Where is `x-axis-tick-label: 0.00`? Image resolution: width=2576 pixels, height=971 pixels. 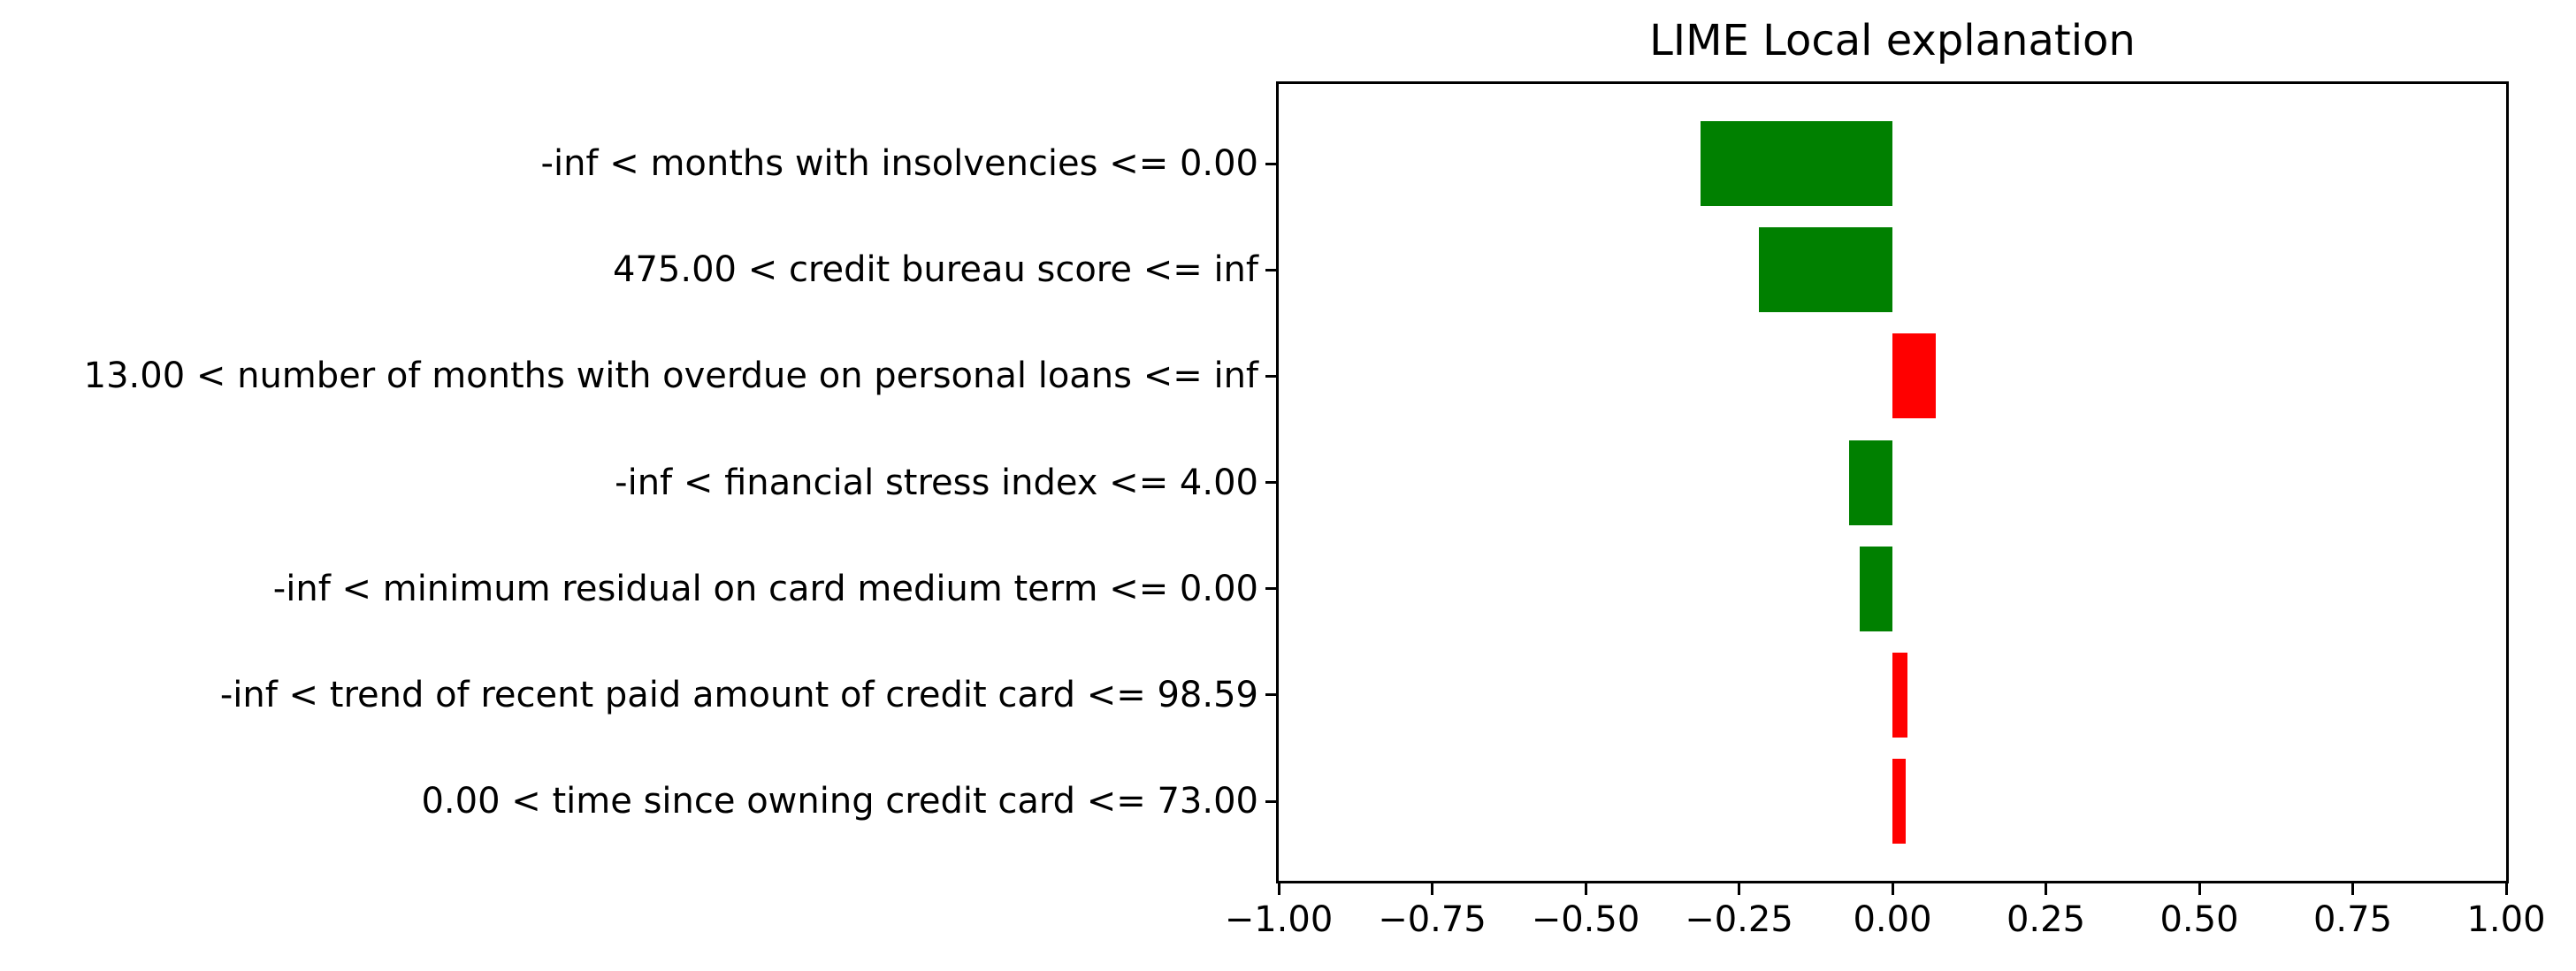 x-axis-tick-label: 0.00 is located at coordinates (1892, 919).